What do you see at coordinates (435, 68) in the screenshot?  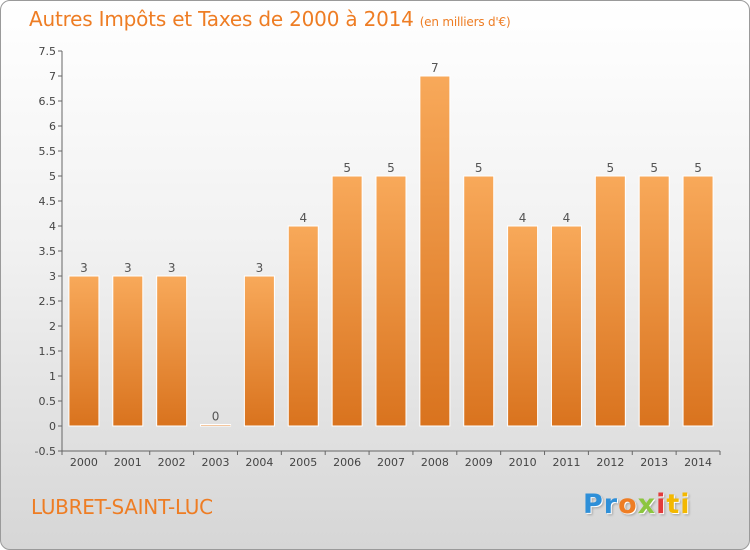 I see `data-label-2008: 7` at bounding box center [435, 68].